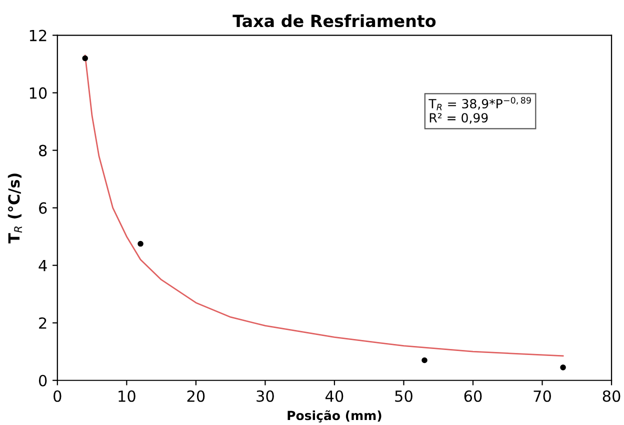 This screenshot has width=624, height=425. What do you see at coordinates (473, 396) in the screenshot?
I see `x-tick-label: 60` at bounding box center [473, 396].